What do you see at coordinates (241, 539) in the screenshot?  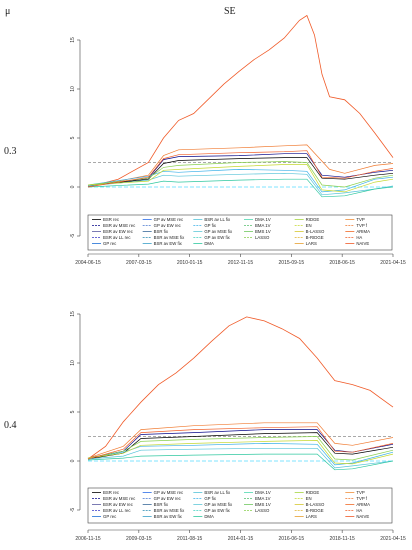 I see `chart2-x-tick-label: 2014-01-15` at bounding box center [241, 539].